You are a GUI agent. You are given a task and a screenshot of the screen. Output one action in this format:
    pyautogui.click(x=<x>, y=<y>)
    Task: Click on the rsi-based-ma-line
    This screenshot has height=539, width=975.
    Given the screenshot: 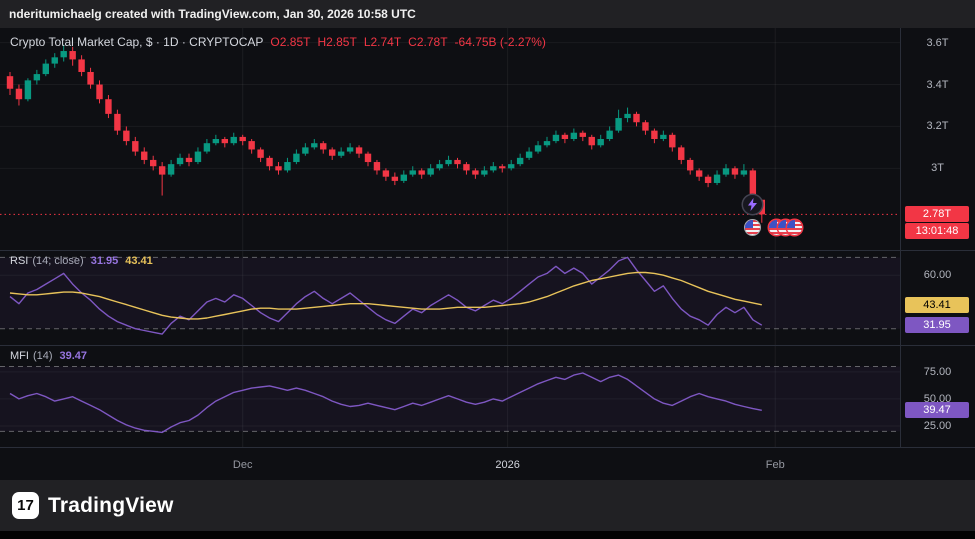 What is the action you would take?
    pyautogui.click(x=385, y=295)
    